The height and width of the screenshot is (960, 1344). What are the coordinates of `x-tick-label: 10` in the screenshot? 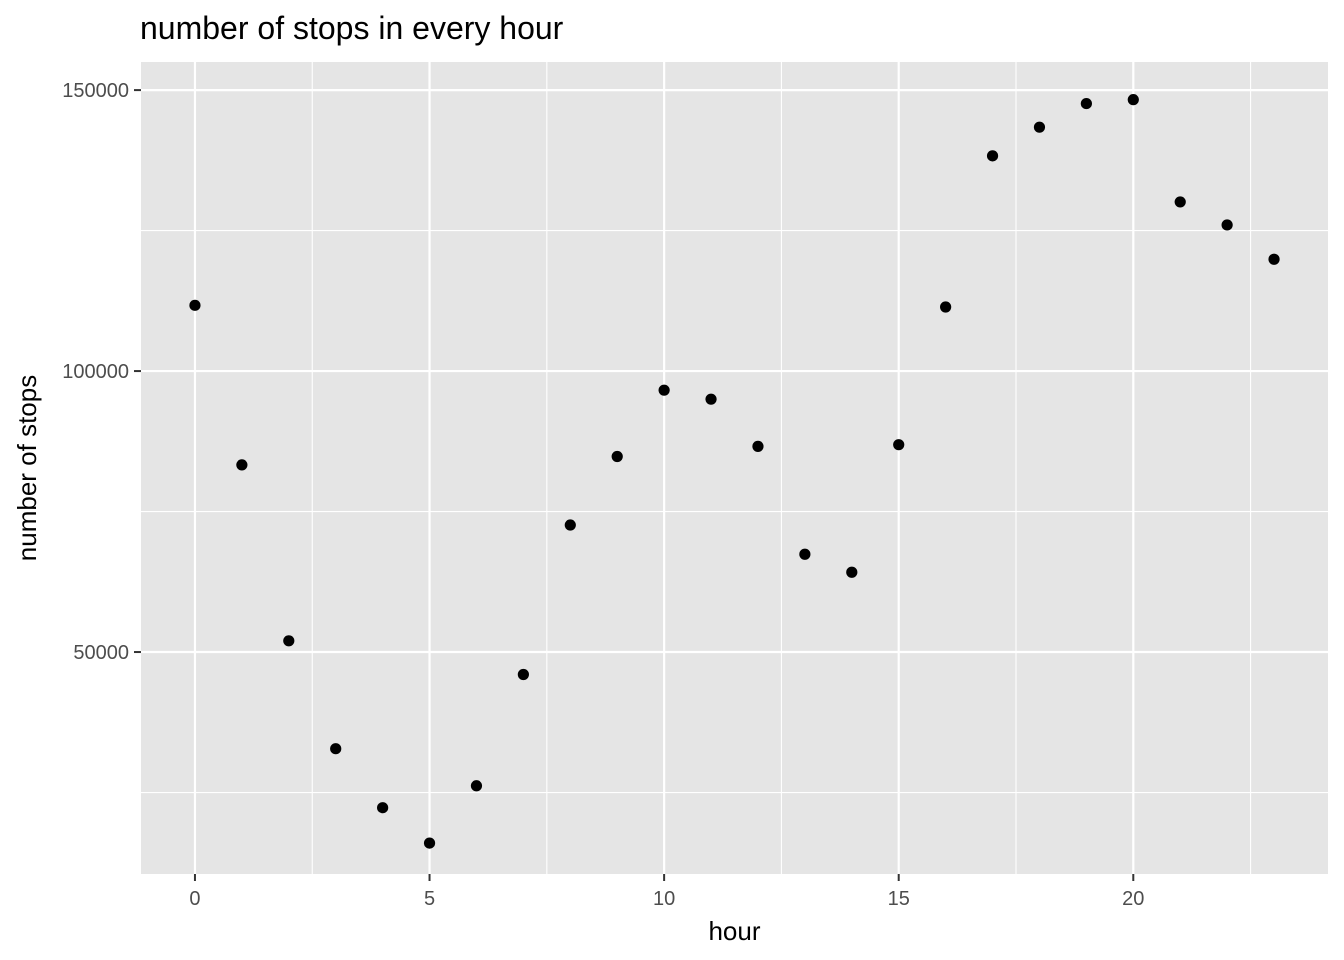 It's located at (664, 899).